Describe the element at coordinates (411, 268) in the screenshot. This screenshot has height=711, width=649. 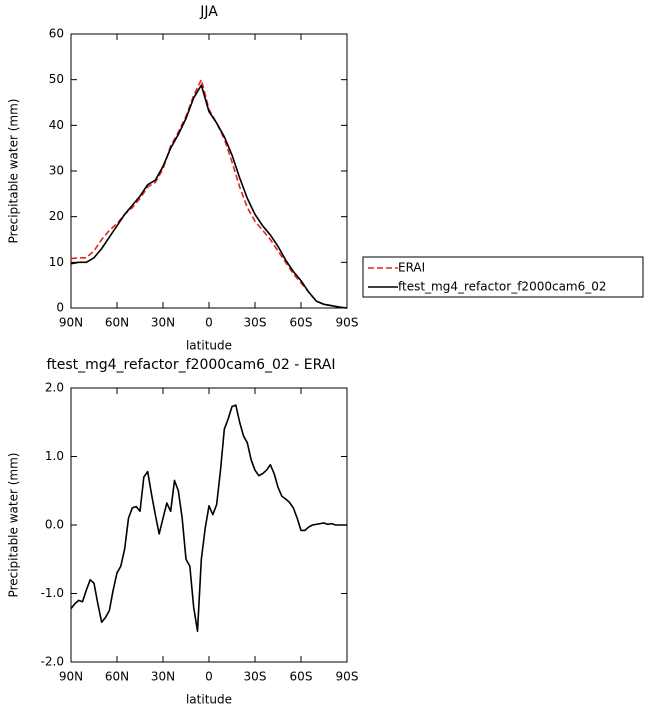
I see `legend-label: ERAI` at that location.